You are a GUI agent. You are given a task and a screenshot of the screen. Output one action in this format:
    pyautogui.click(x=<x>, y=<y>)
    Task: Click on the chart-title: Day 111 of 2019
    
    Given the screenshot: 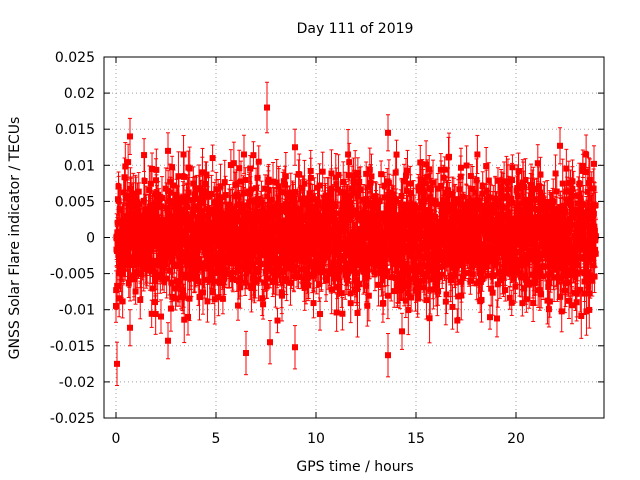 What is the action you would take?
    pyautogui.click(x=355, y=29)
    